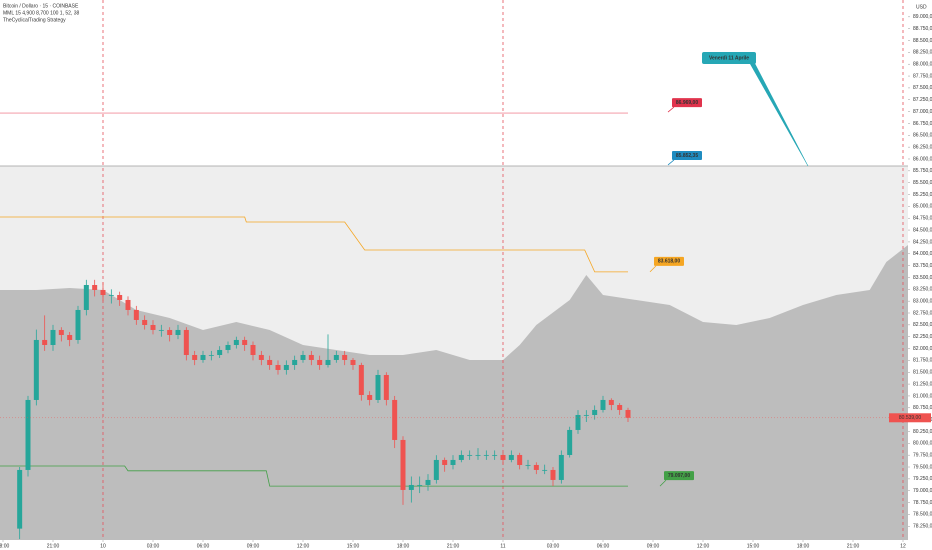  What do you see at coordinates (669, 262) in the screenshot?
I see `line-label: 83.618,00` at bounding box center [669, 262].